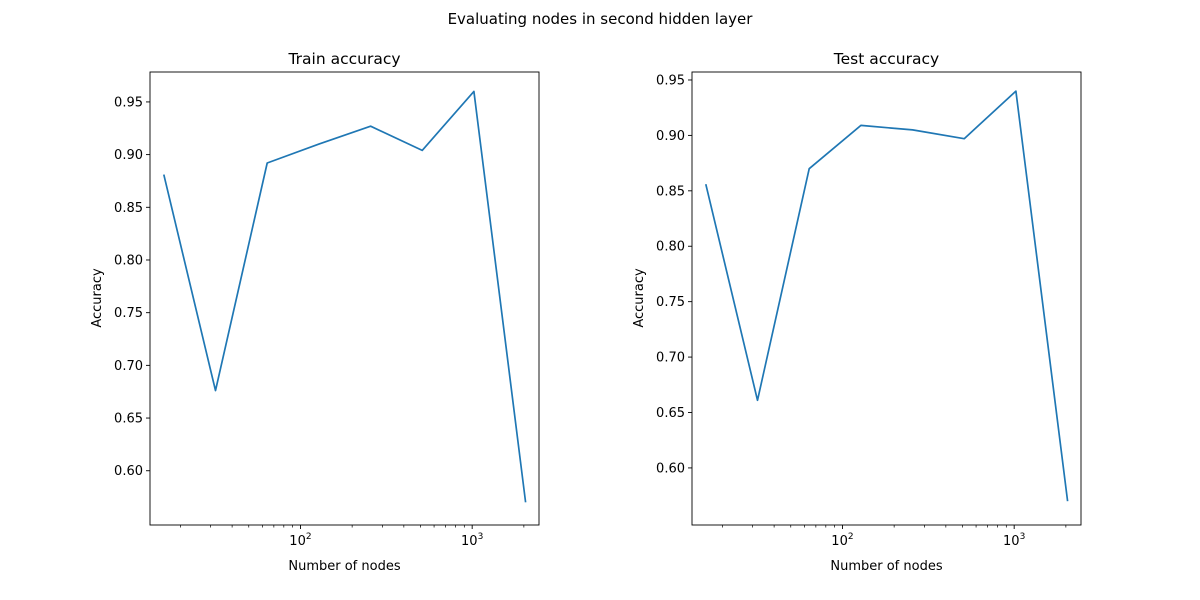  What do you see at coordinates (601, 19) in the screenshot?
I see `figure-suptitle: Evaluating nodes in second hidden layer` at bounding box center [601, 19].